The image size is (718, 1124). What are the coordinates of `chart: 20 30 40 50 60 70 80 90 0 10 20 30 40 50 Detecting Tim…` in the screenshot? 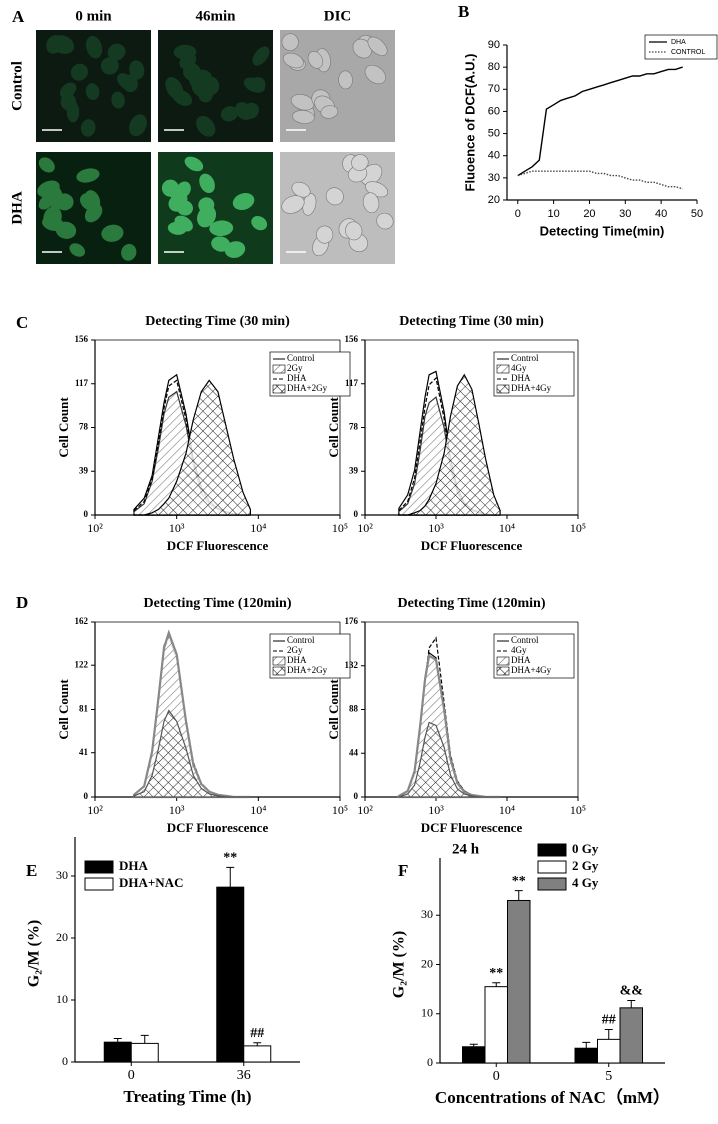 It's located at (590, 136).